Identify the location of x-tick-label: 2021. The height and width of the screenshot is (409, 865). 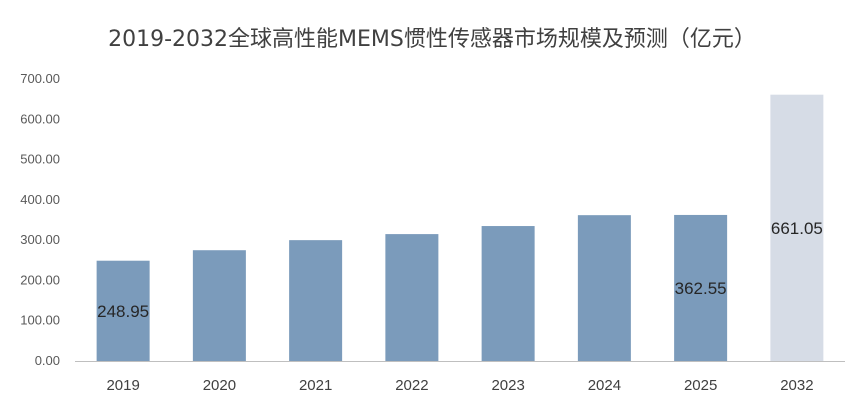
(315, 385).